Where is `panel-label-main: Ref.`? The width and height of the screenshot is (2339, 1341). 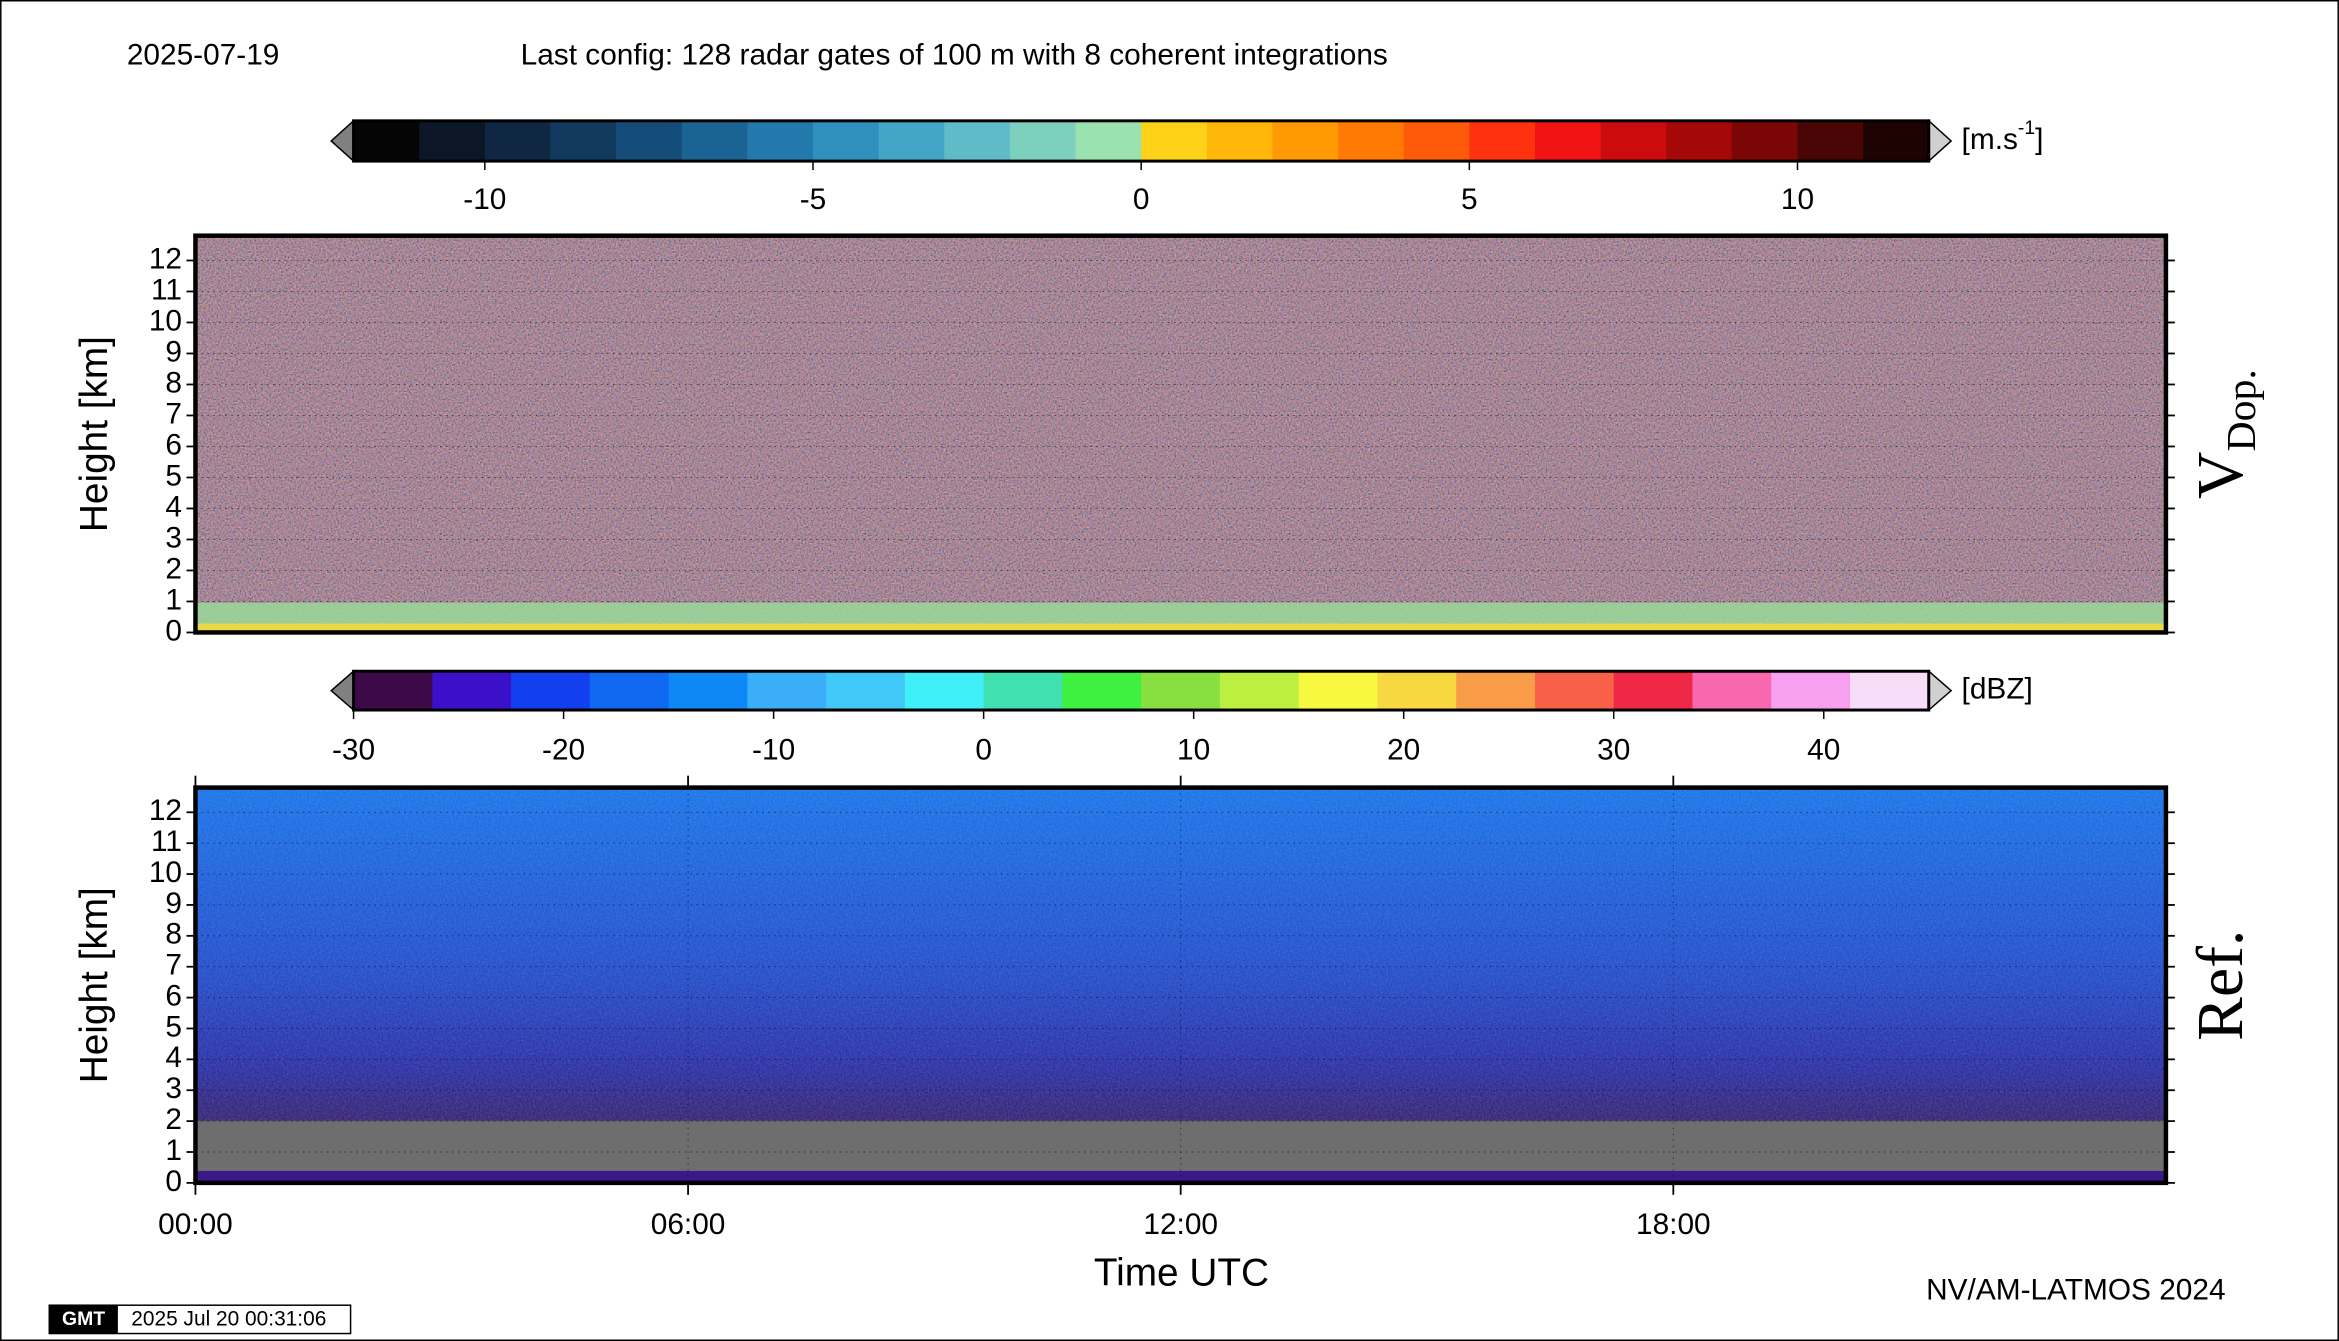
panel-label-main: Ref. is located at coordinates (2221, 985).